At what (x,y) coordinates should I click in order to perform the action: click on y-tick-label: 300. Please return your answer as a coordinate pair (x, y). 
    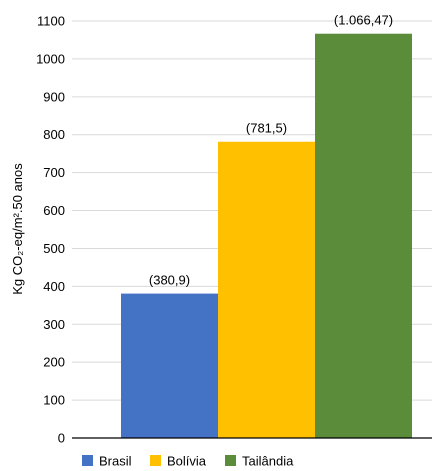
    Looking at the image, I should click on (54, 324).